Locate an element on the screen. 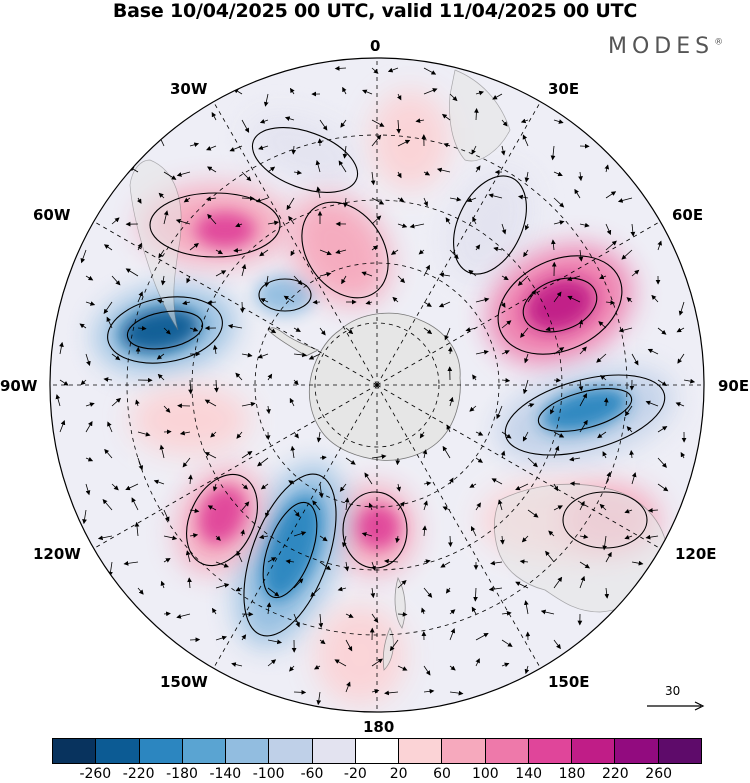  lon-label-120e: 120E is located at coordinates (696, 554).